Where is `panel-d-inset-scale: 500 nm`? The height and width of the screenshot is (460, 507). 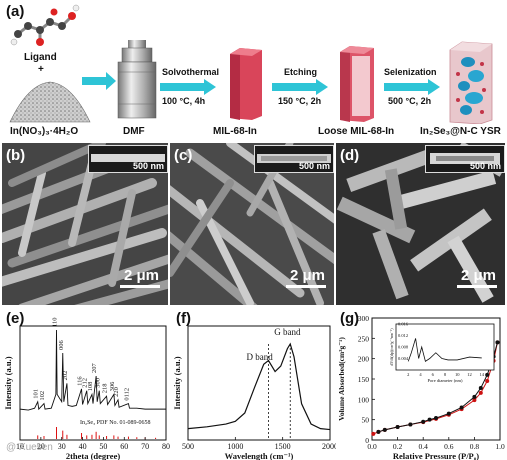
panel-d-inset-scale: 500 nm is located at coordinates (485, 166).